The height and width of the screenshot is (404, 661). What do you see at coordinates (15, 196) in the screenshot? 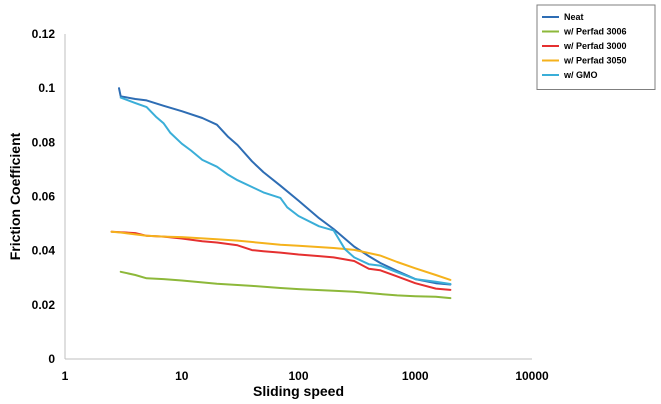
I see `y-axis-title: Friction Coefficient` at bounding box center [15, 196].